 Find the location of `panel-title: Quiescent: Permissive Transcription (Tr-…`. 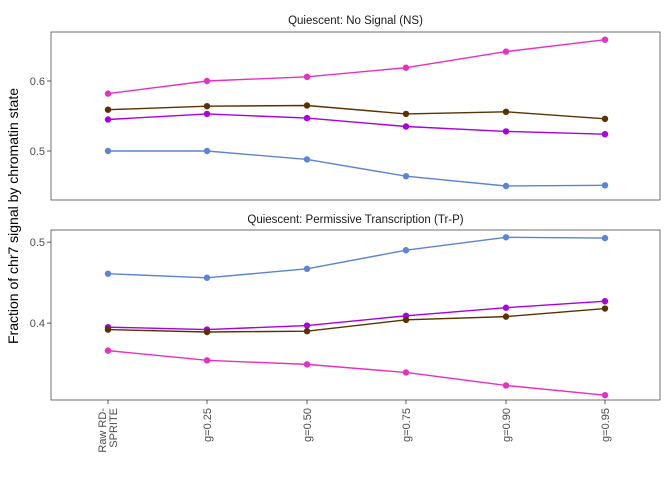

panel-title: Quiescent: Permissive Transcription (Tr-… is located at coordinates (355, 220).